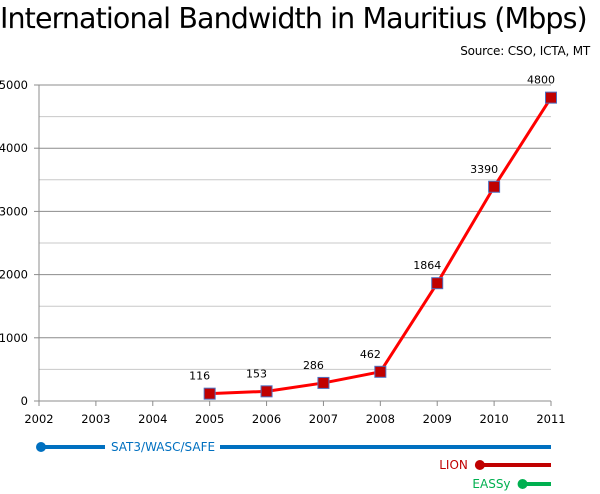 The image size is (600, 494). Describe the element at coordinates (370, 354) in the screenshot. I see `data-label: 462` at that location.